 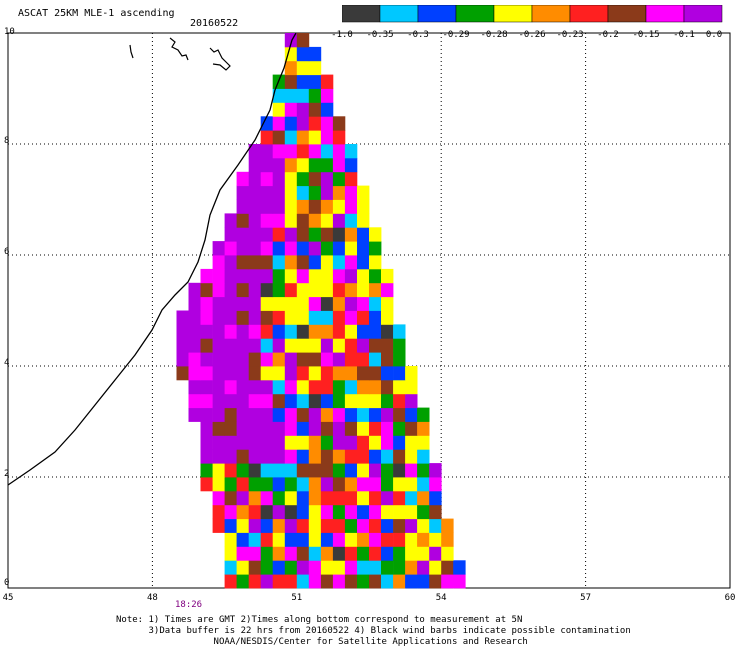 What do you see at coordinates (418, 35) in the screenshot?
I see `colorbar-label: -0.3` at bounding box center [418, 35].